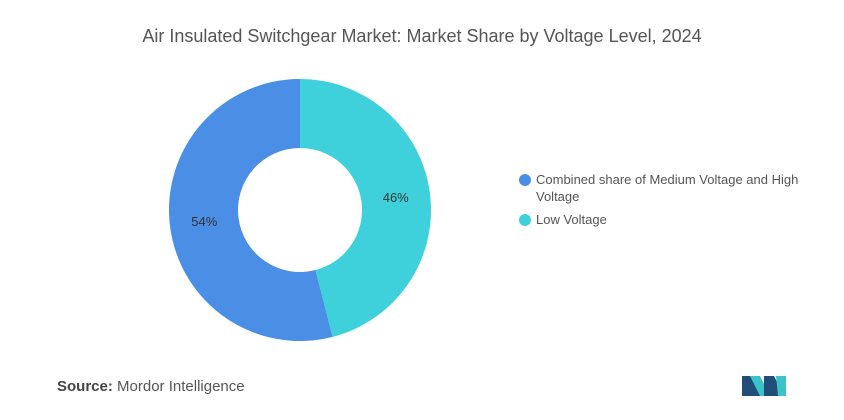  Describe the element at coordinates (85, 386) in the screenshot. I see `source-label: Source:` at that location.